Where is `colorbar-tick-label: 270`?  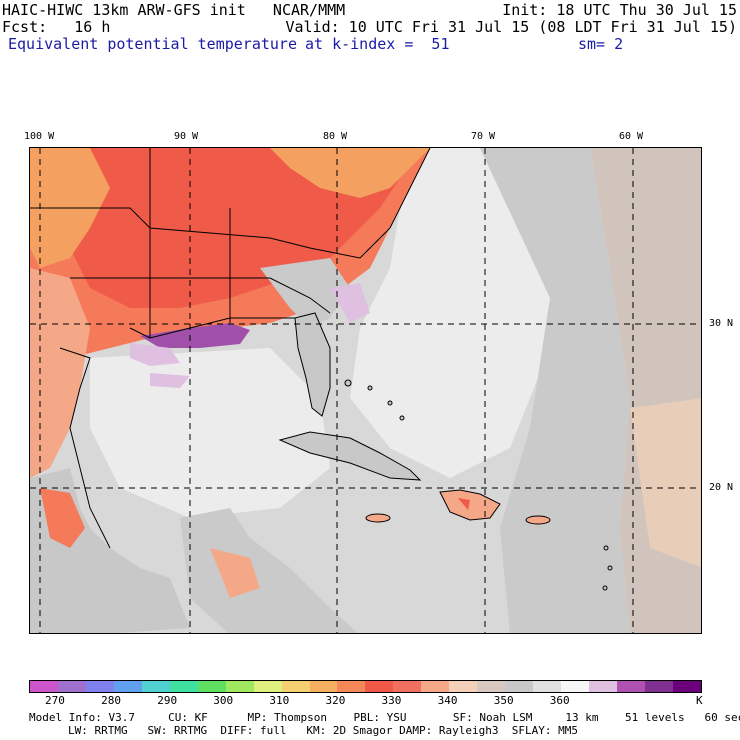 colorbar-tick-label: 270 is located at coordinates (55, 700).